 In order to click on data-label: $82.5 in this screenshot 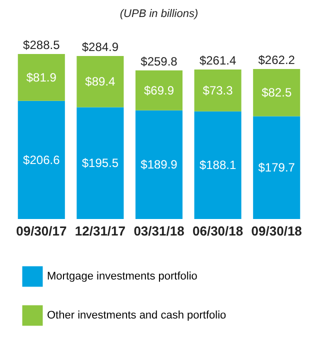, I will do `click(277, 93)`.